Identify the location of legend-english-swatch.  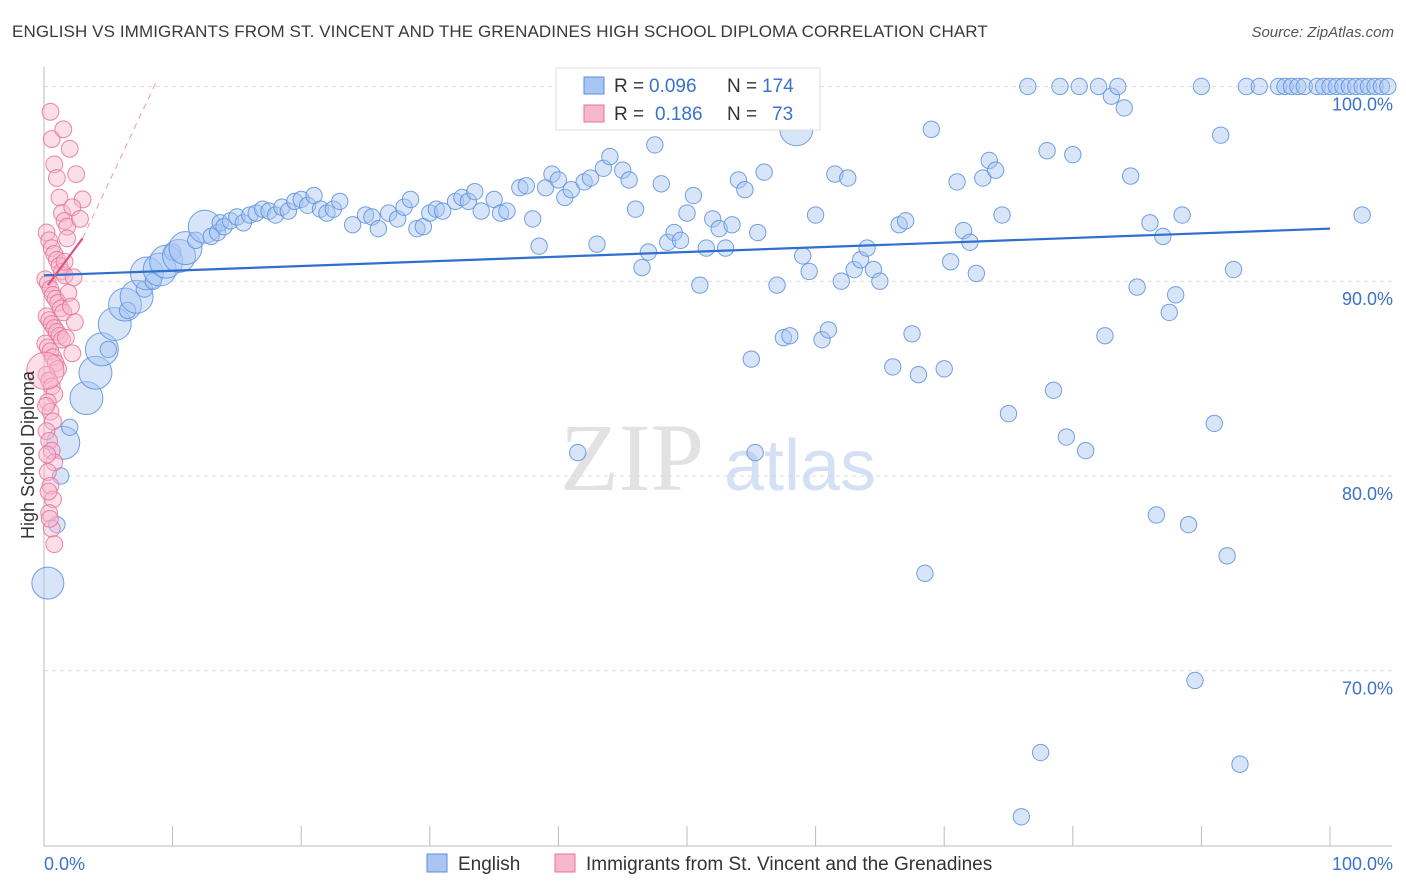
(437, 863).